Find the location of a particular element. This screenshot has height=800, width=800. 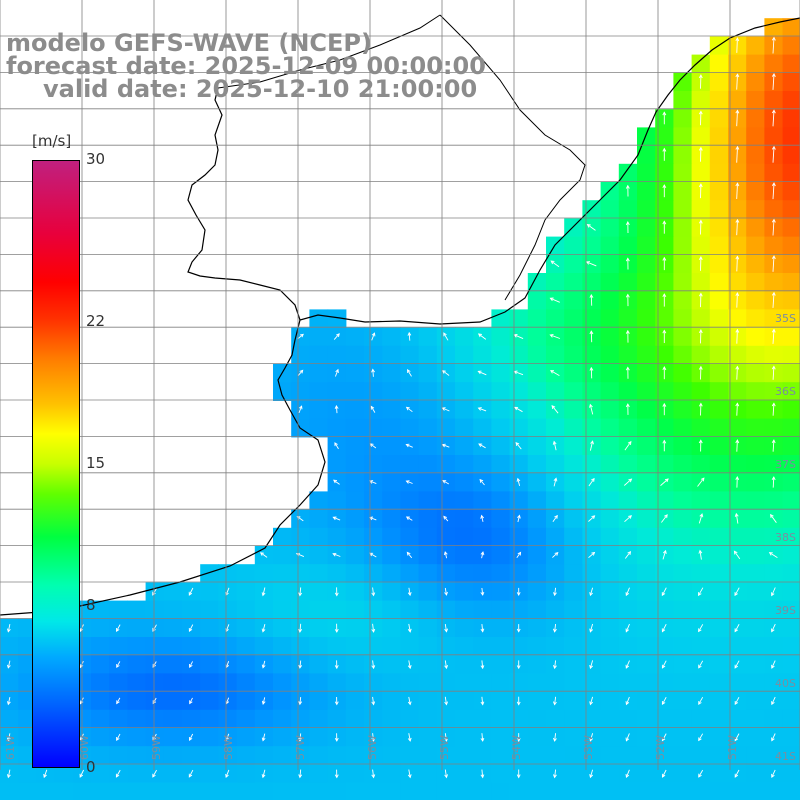

colorbar-tick-label: 0 is located at coordinates (91, 767).